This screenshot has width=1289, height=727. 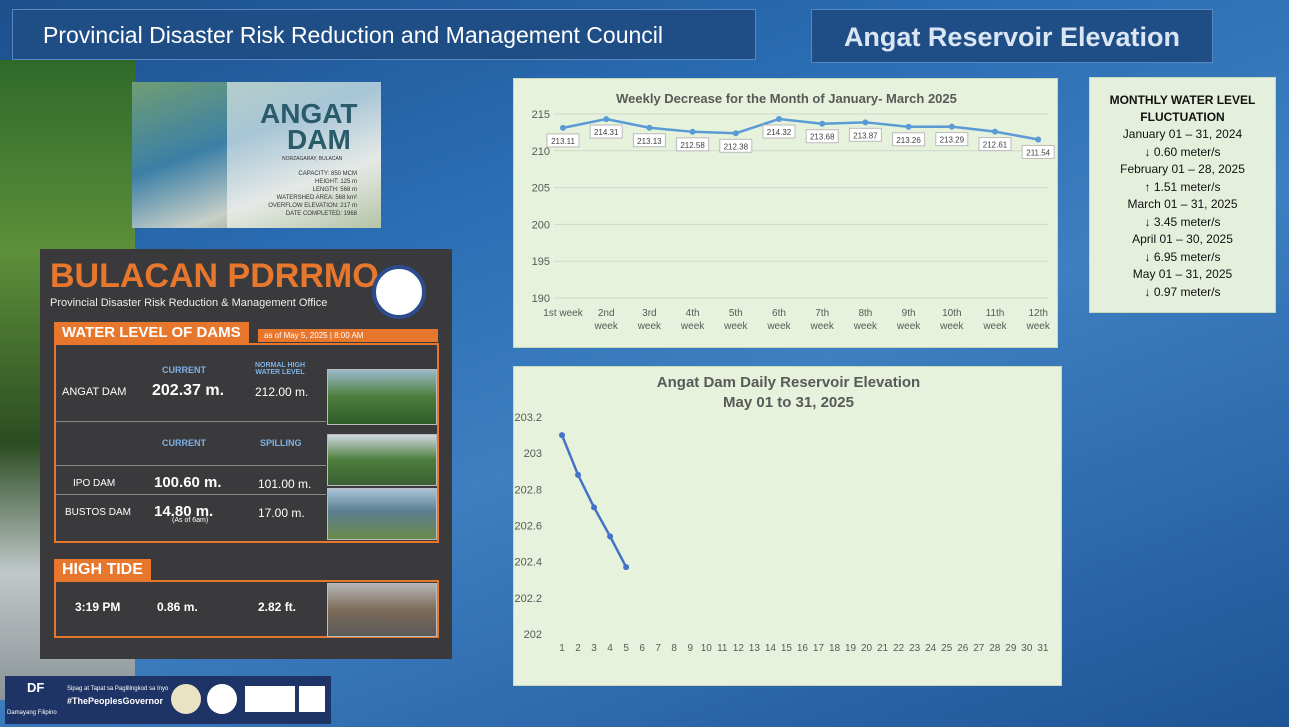 I want to click on y-tick-label: 200, so click(x=541, y=225).